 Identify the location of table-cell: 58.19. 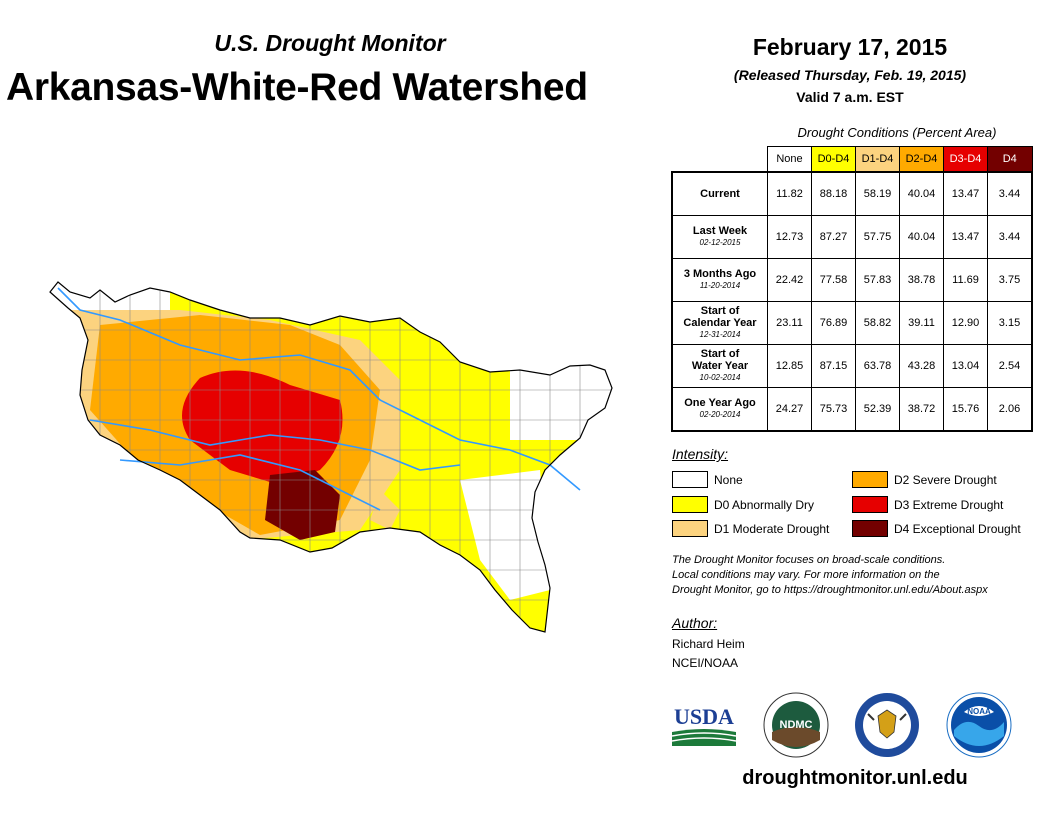
(877, 193).